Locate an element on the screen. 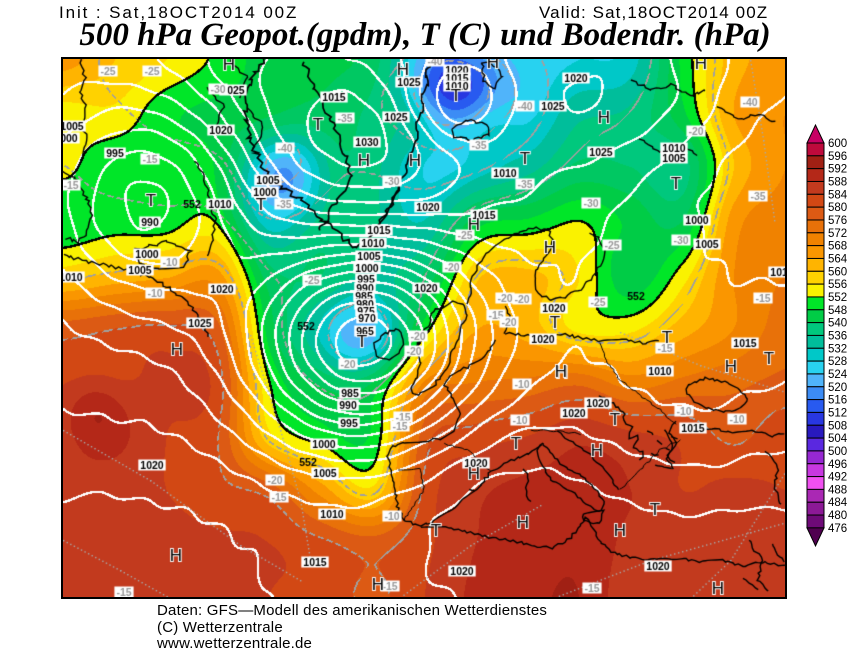 This screenshot has width=850, height=657. svg-text: 576 is located at coordinates (837, 221).